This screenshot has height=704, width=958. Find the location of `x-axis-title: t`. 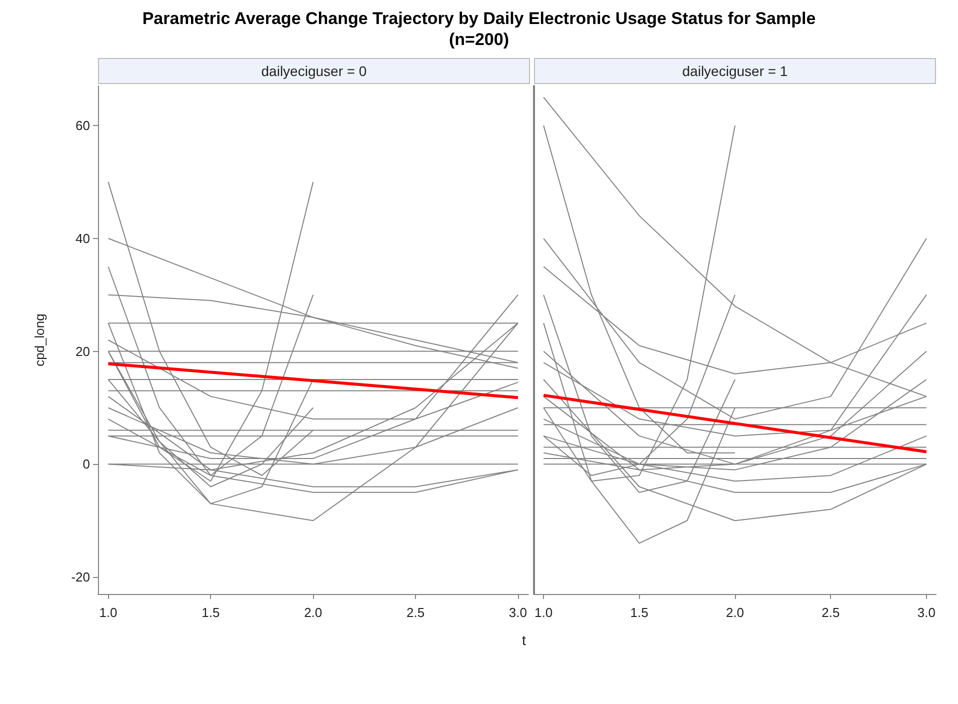

x-axis-title: t is located at coordinates (524, 640).